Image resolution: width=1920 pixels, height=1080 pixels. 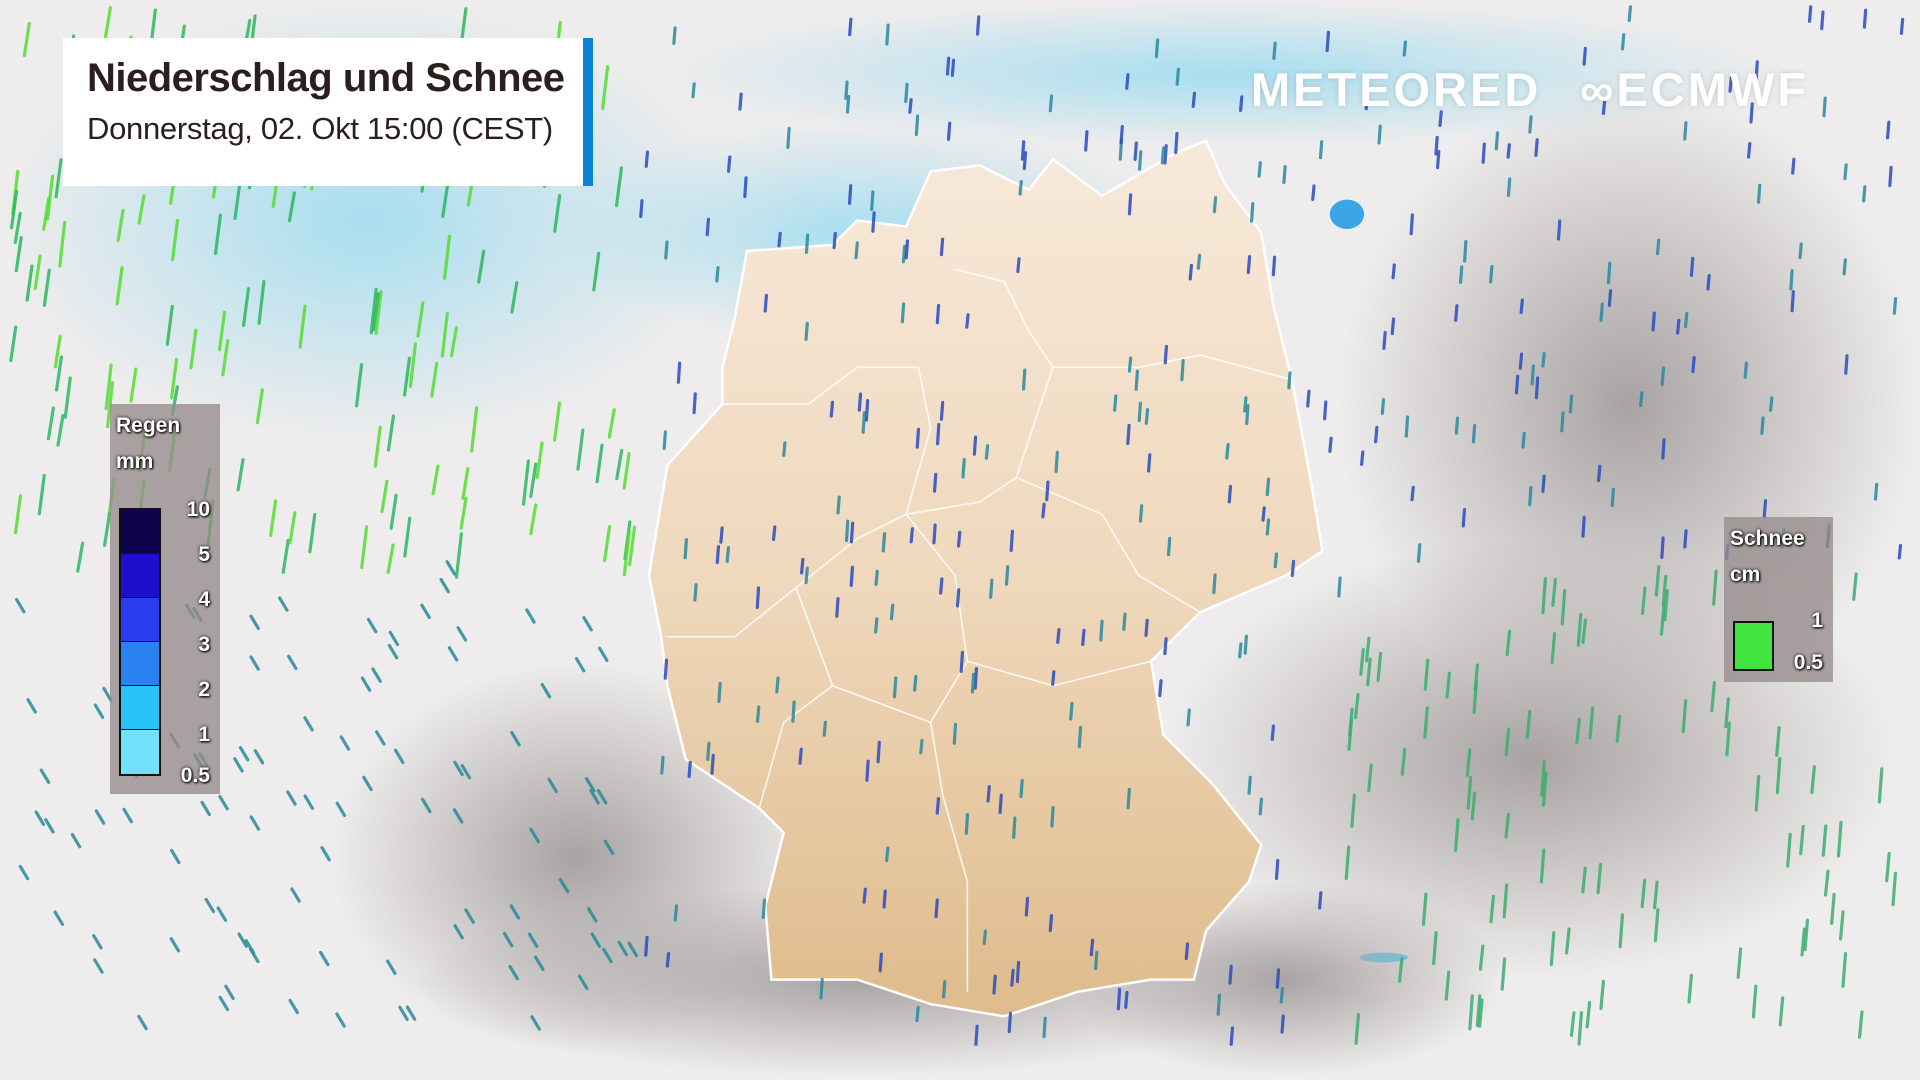 I want to click on rain-color-scale, so click(x=140, y=642).